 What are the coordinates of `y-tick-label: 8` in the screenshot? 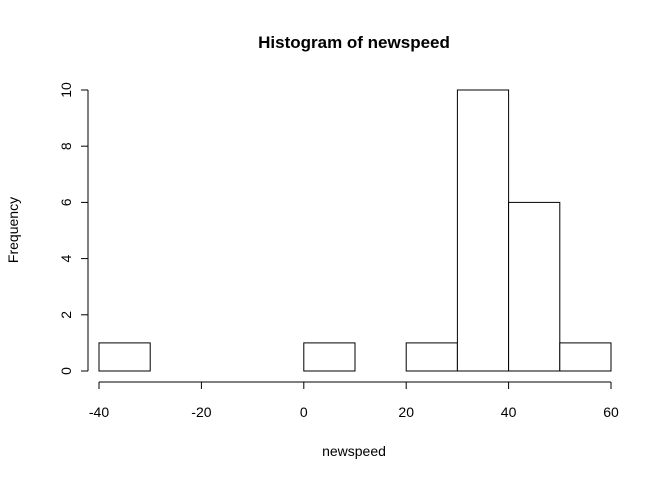 It's located at (66, 146).